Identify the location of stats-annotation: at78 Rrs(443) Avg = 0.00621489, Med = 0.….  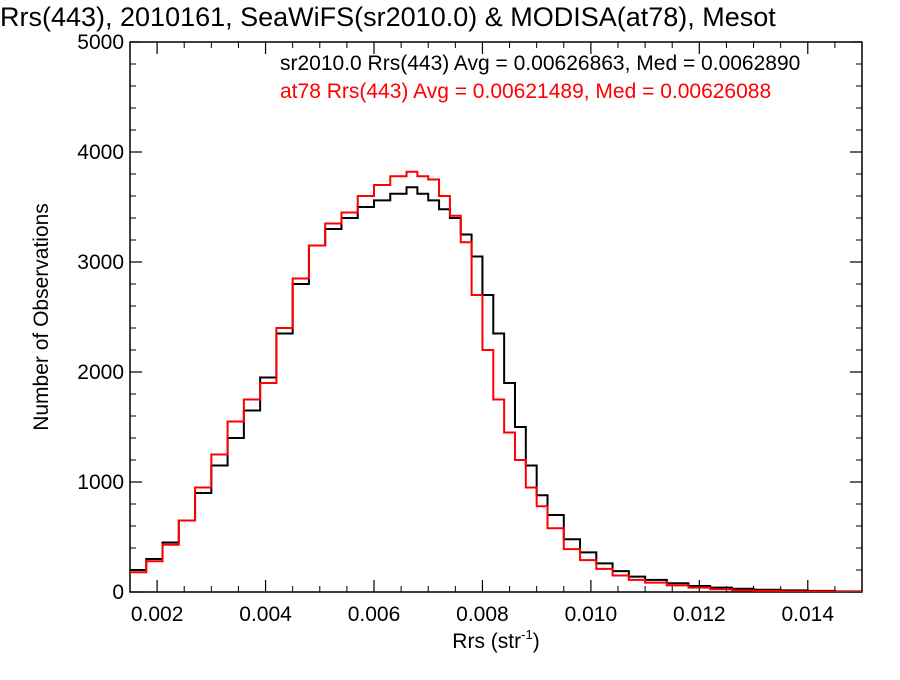
(525, 91).